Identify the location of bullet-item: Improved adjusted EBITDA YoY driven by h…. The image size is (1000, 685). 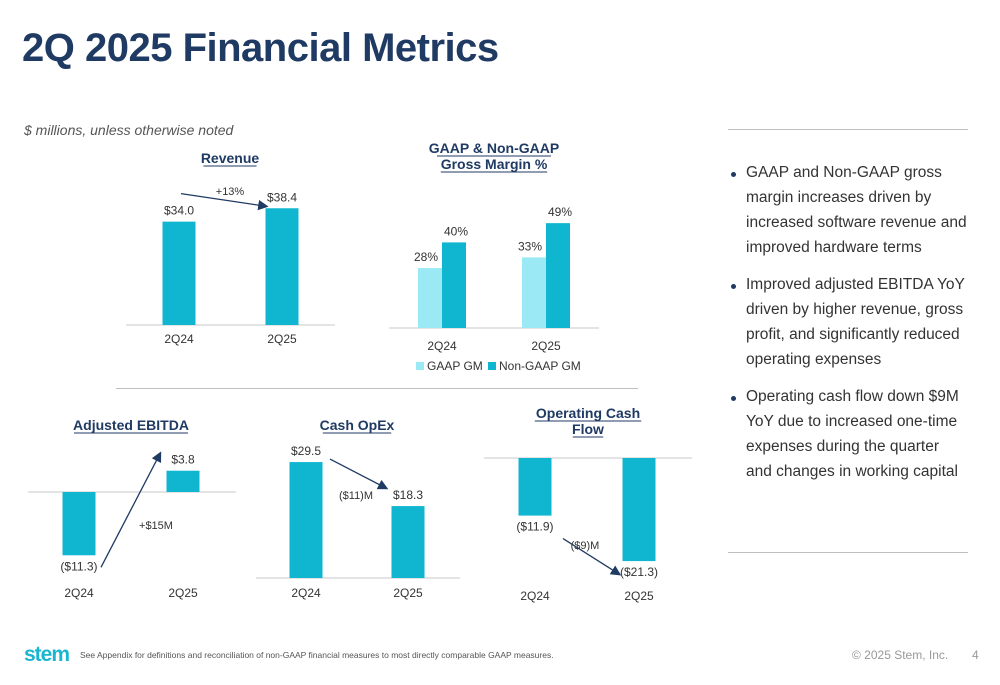
(848, 322).